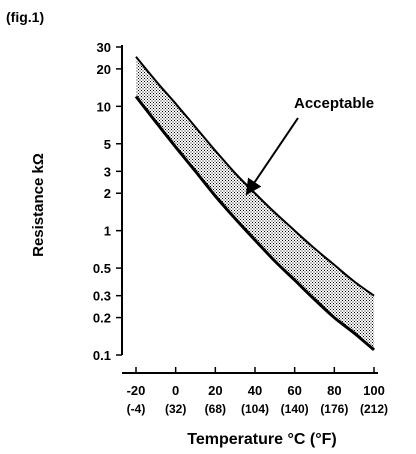  What do you see at coordinates (374, 390) in the screenshot?
I see `x-tick-label: 100` at bounding box center [374, 390].